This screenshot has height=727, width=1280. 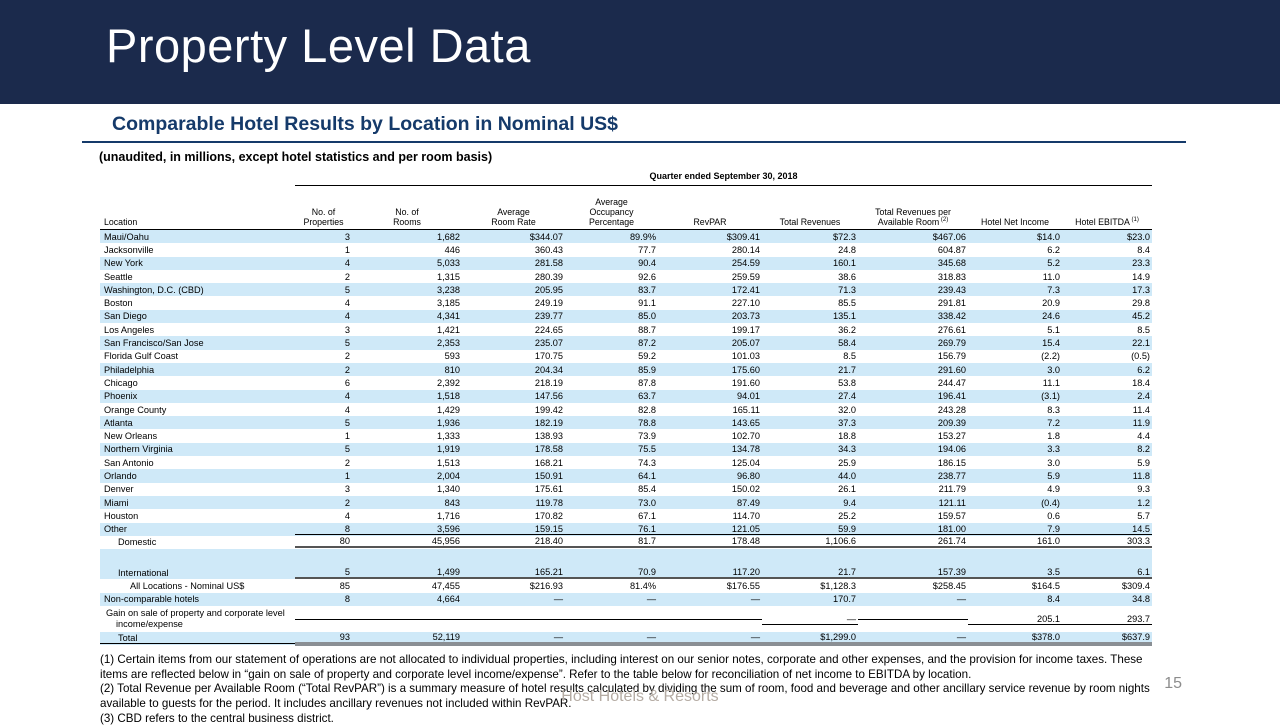 What do you see at coordinates (745, 289) in the screenshot?
I see `cell-value: 172.41` at bounding box center [745, 289].